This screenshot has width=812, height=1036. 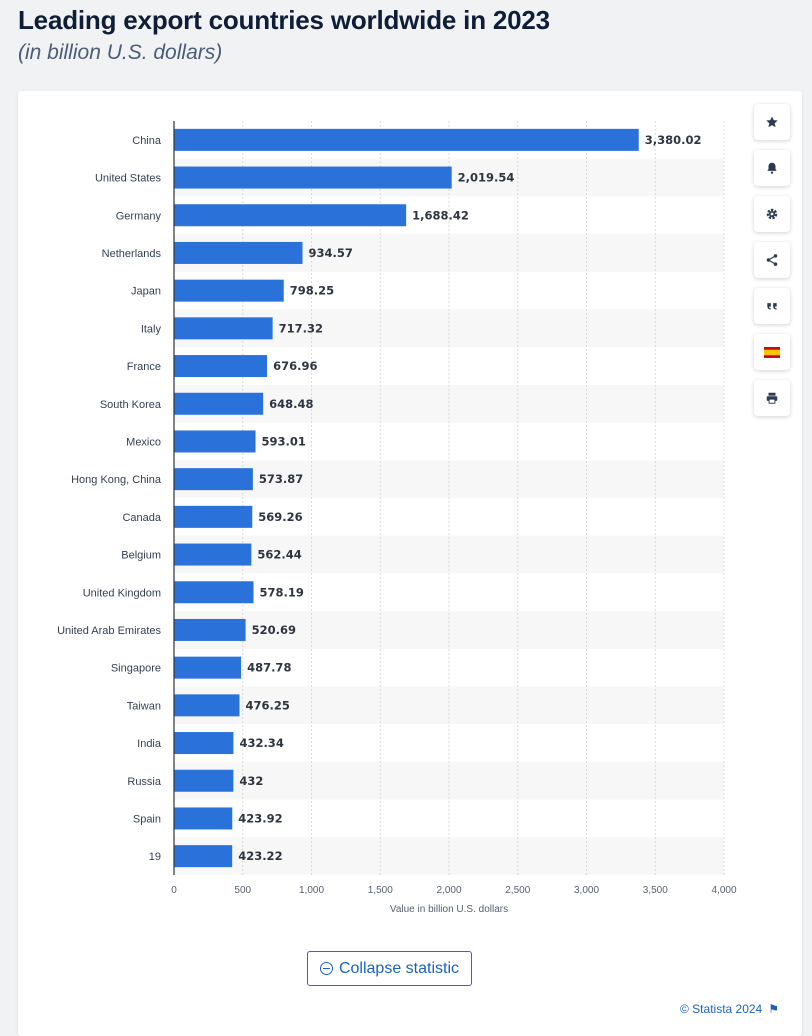 I want to click on category-label: Russia, so click(x=144, y=782).